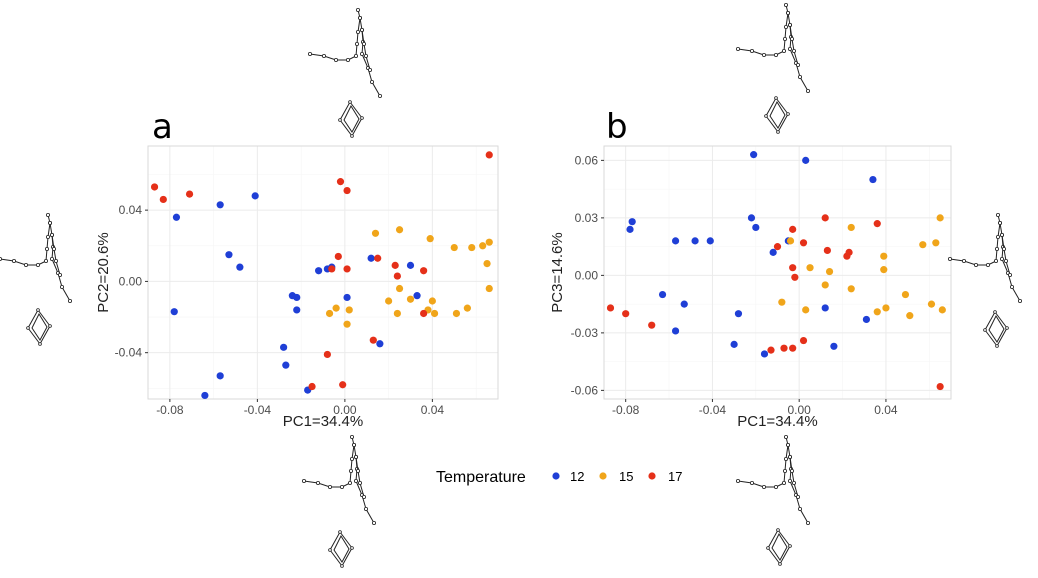 Image resolution: width=1038 pixels, height=578 pixels. I want to click on legend-title: Temperature, so click(481, 477).